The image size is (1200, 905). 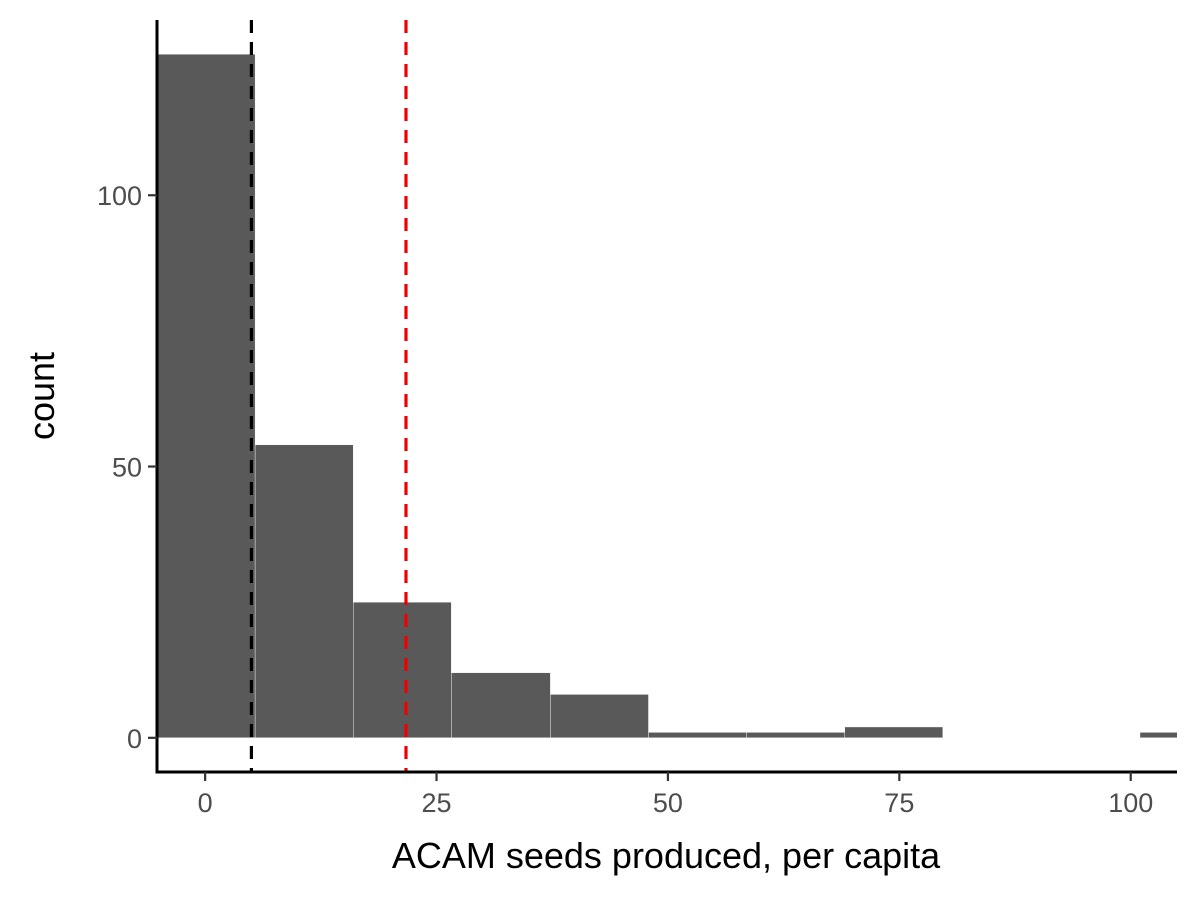 I want to click on y-tick-label: 50, so click(x=127, y=468).